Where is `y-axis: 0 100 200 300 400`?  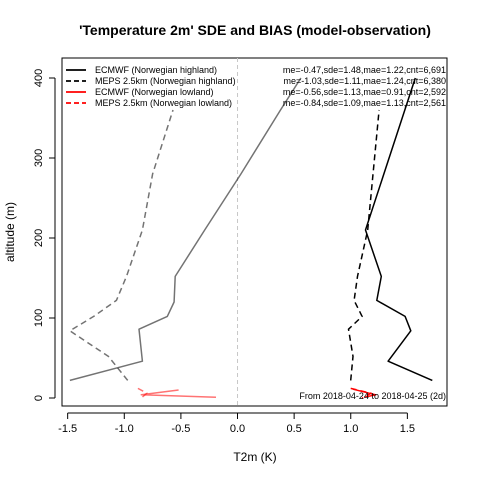
y-axis: 0 100 200 300 400 is located at coordinates (44, 235).